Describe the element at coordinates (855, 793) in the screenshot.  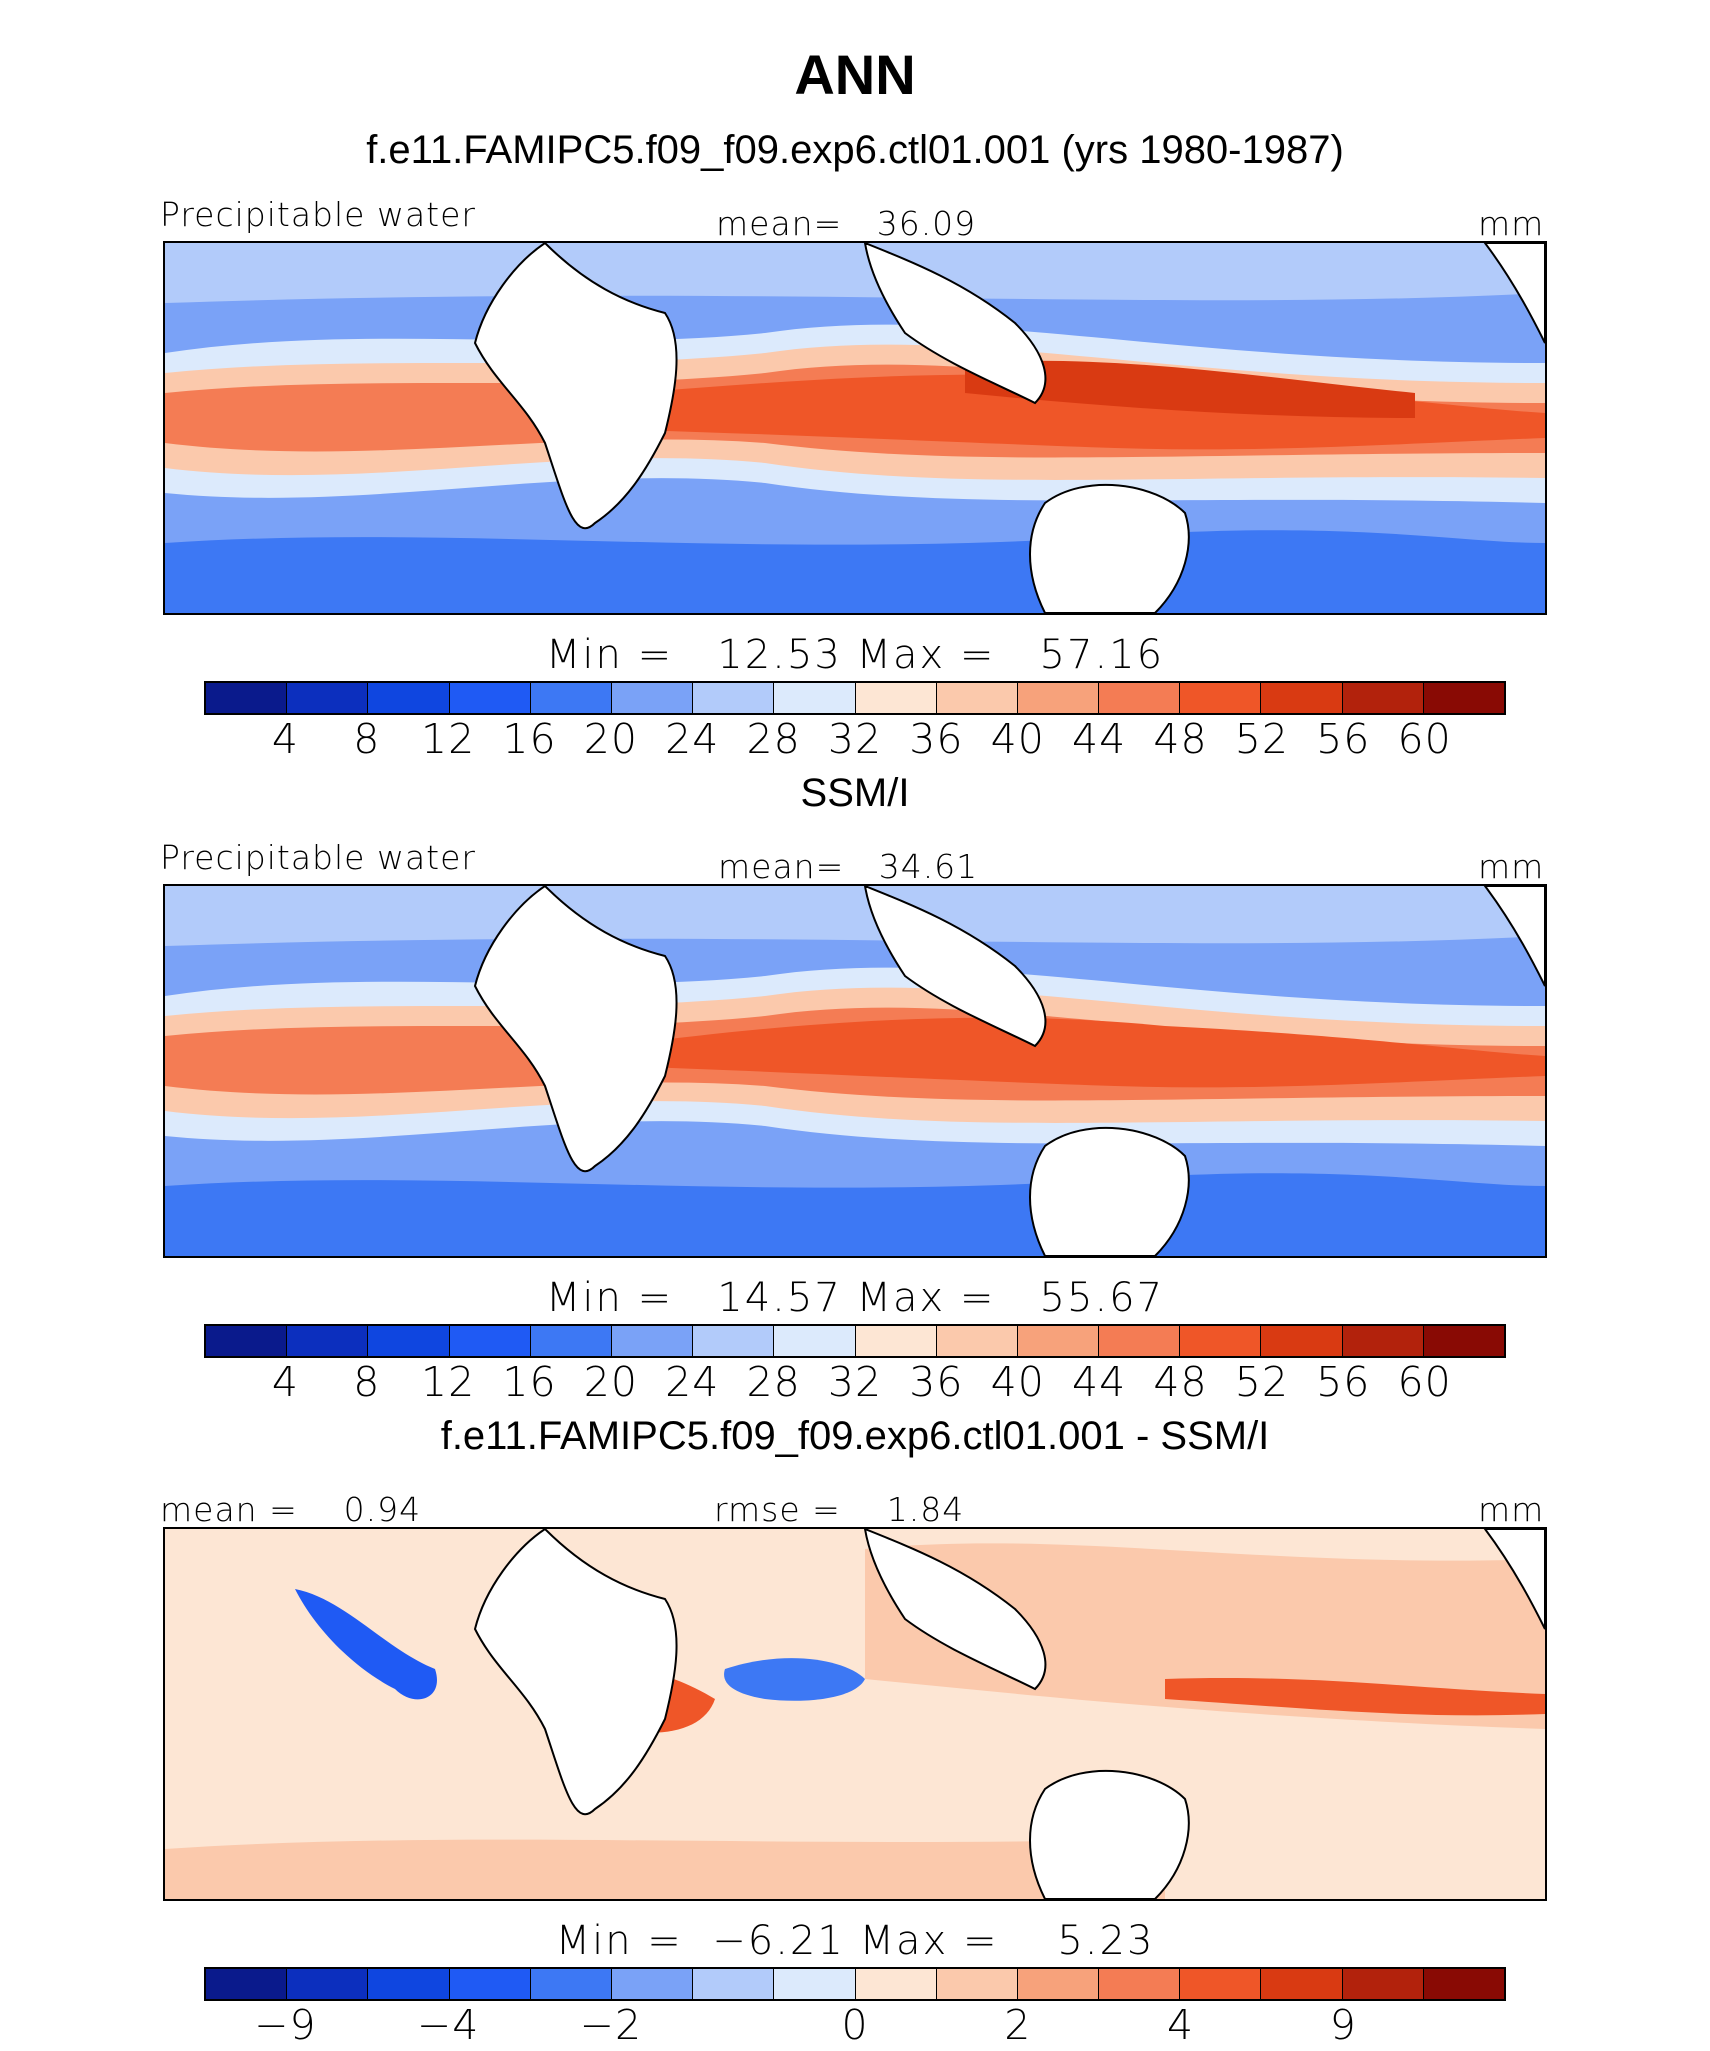
I see `panel-2-title: SSM/I` at that location.